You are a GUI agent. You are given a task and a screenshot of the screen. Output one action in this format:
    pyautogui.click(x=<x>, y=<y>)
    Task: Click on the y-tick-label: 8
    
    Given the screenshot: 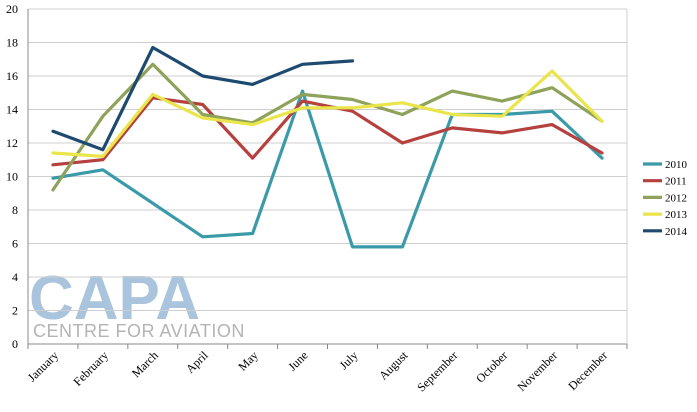 What is the action you would take?
    pyautogui.click(x=15, y=210)
    